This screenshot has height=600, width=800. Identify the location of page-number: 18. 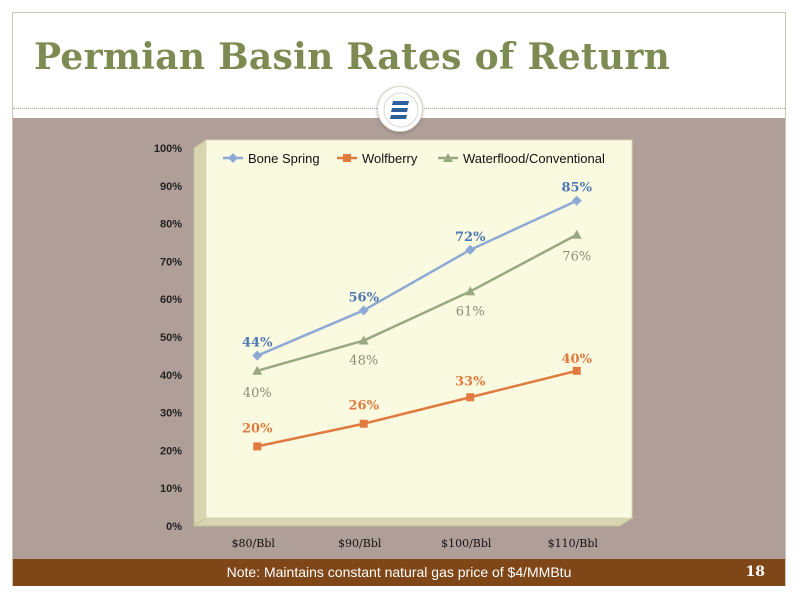
(755, 572).